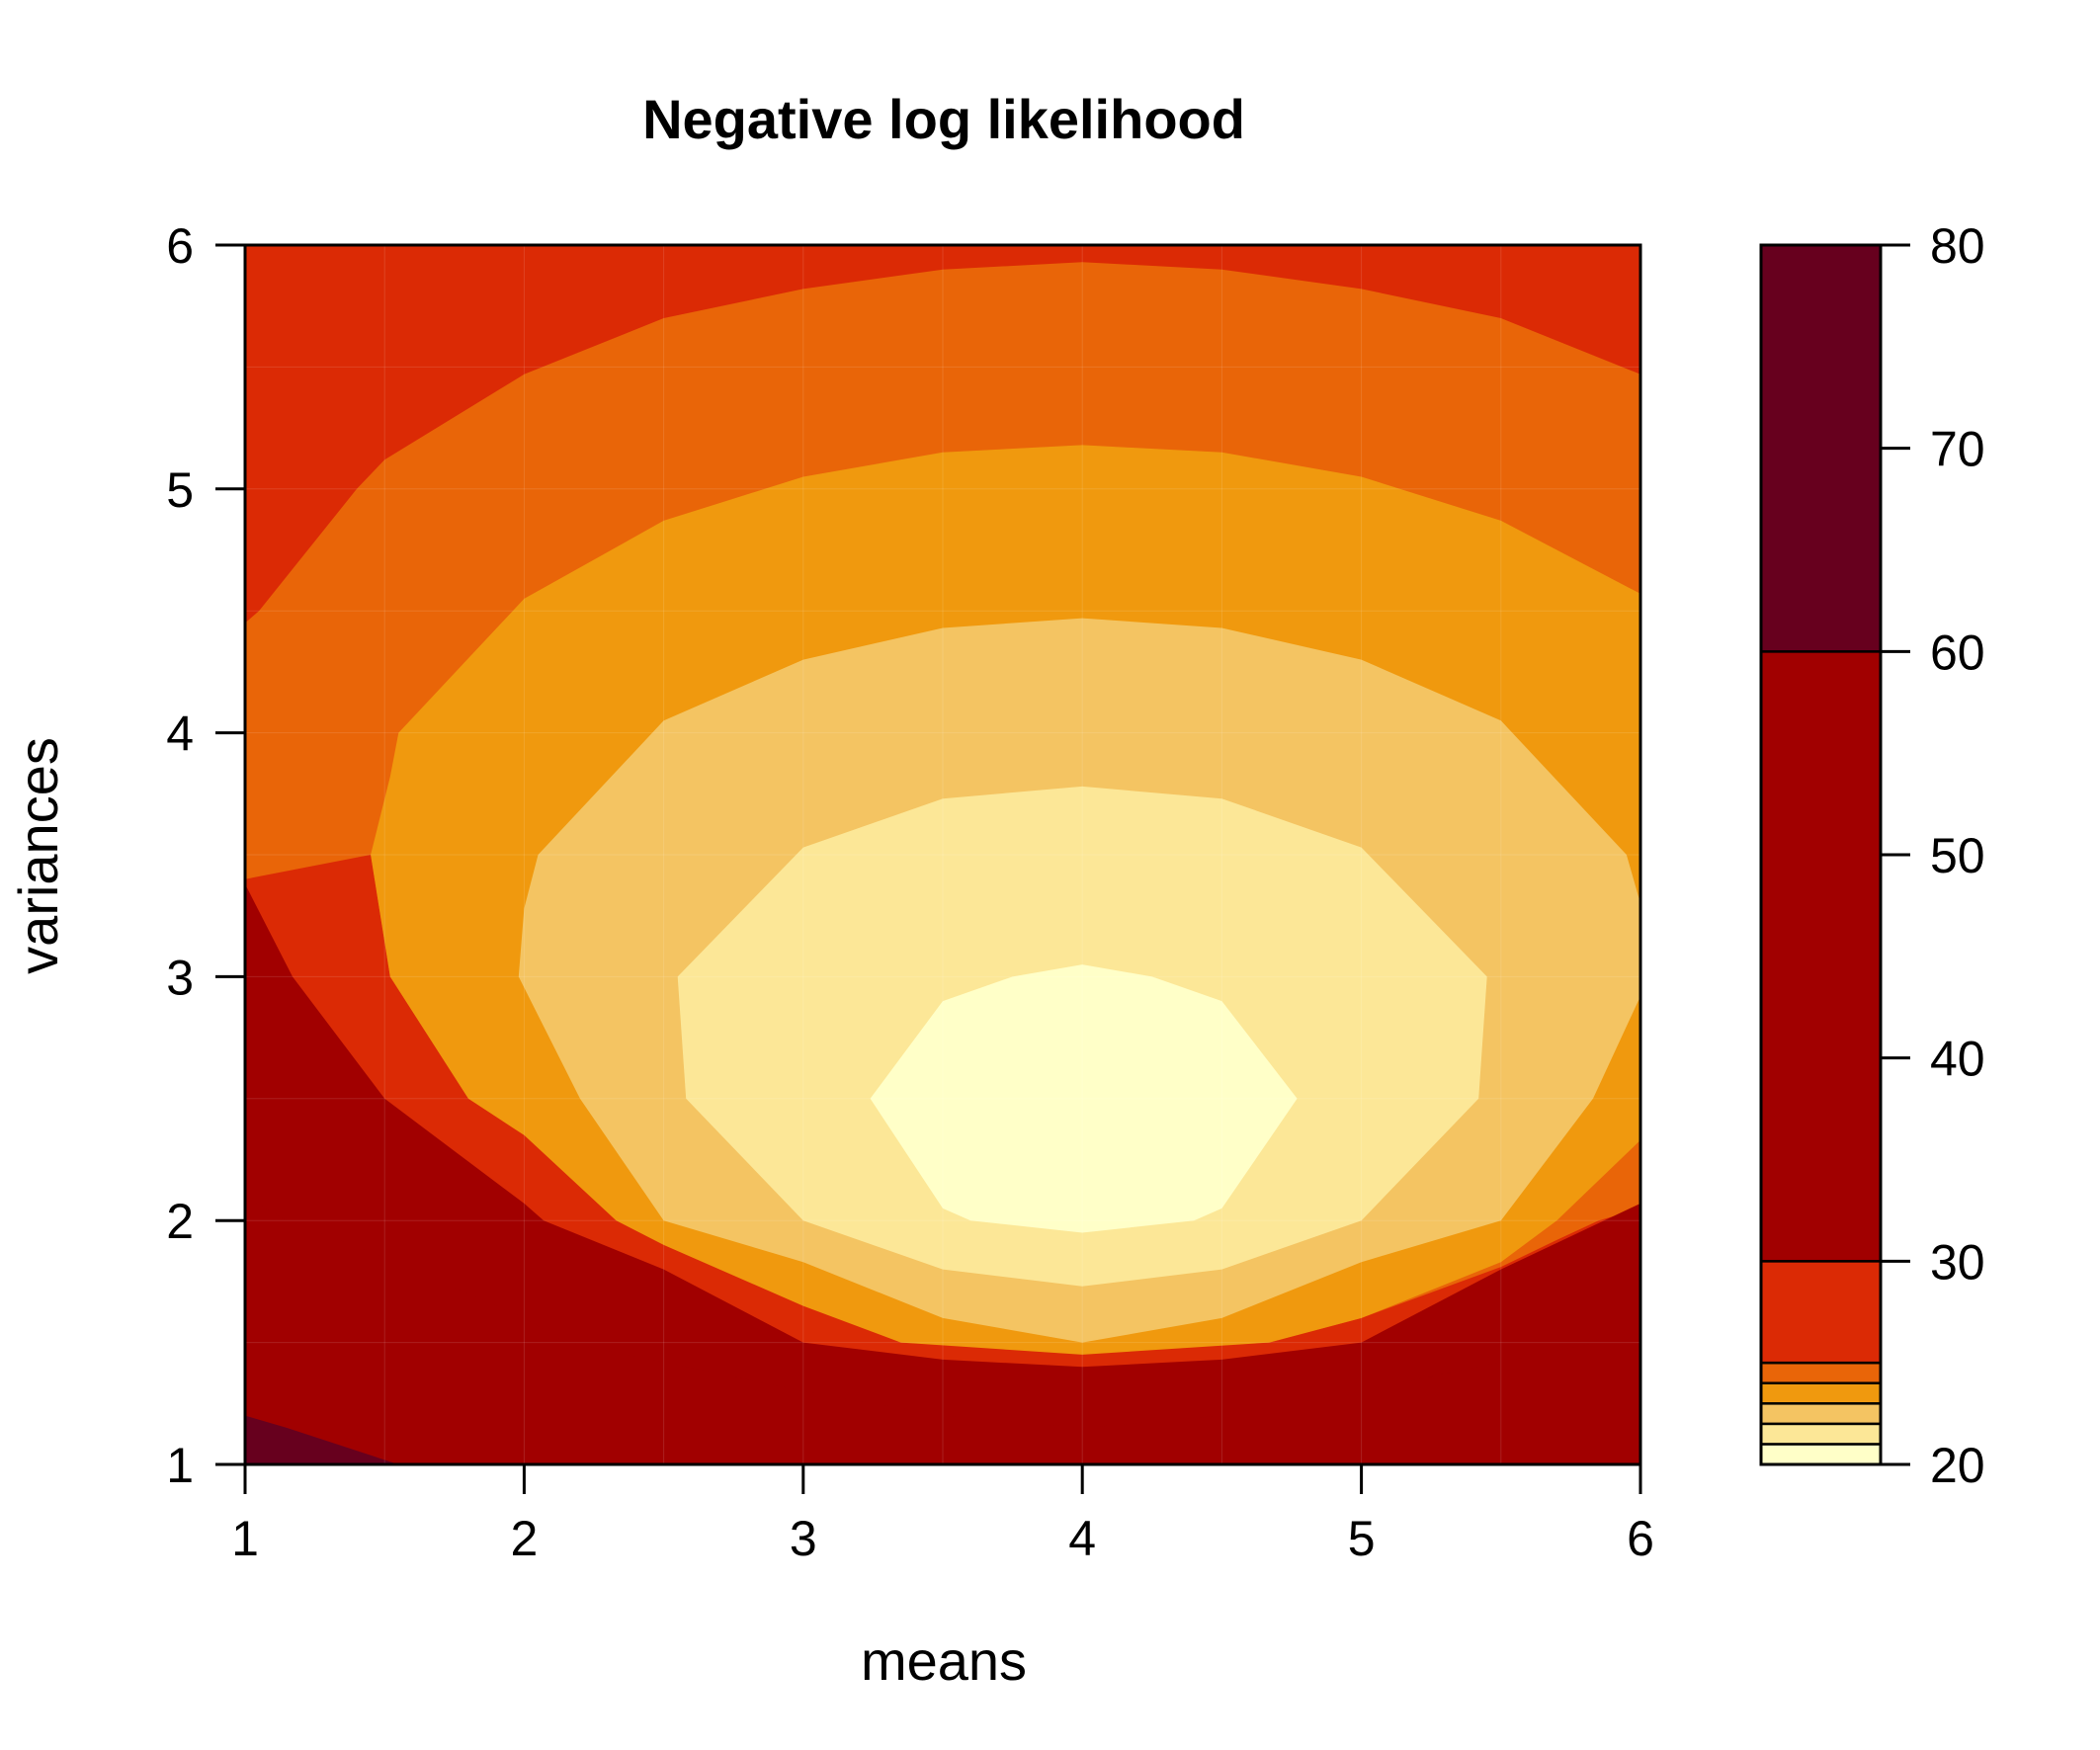 The height and width of the screenshot is (1750, 2100). What do you see at coordinates (1957, 246) in the screenshot?
I see `colorbar-tick-label: 80` at bounding box center [1957, 246].